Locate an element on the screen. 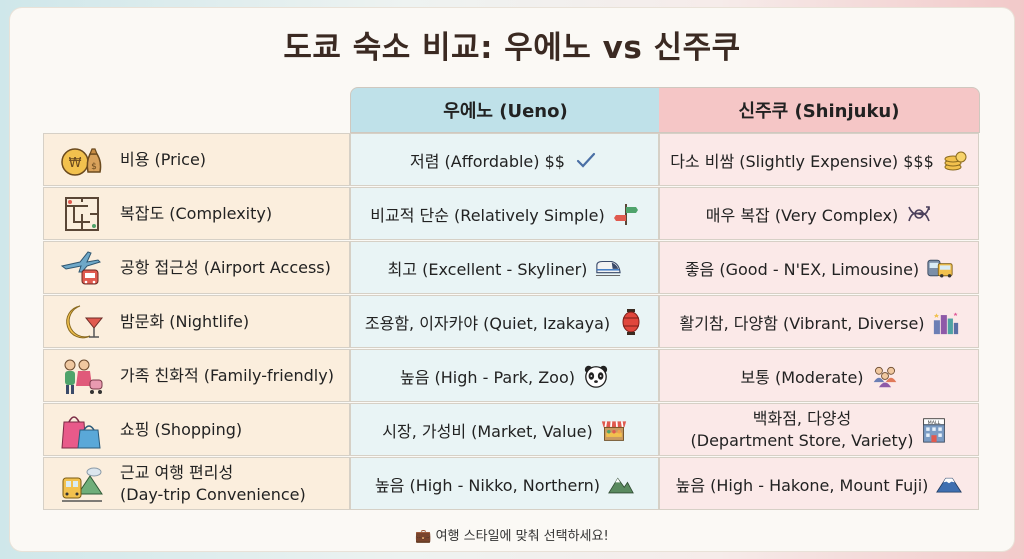  shinjuku-value: 높음 (High - Hakone, Mount Fuji) is located at coordinates (802, 485).